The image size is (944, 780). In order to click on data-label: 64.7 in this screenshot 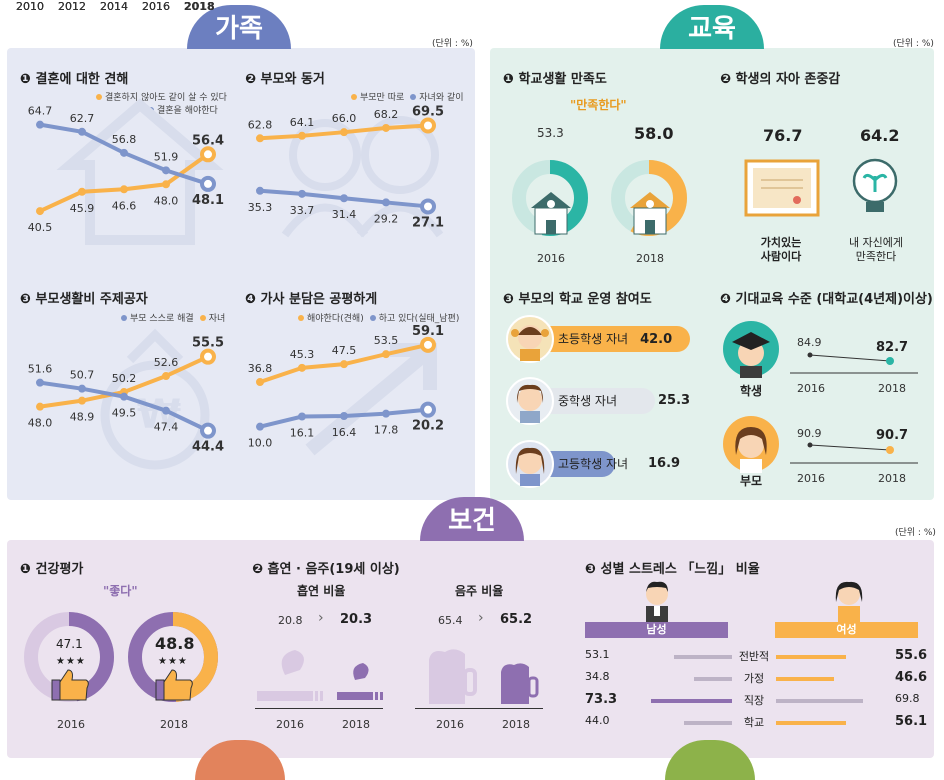, I will do `click(40, 111)`.